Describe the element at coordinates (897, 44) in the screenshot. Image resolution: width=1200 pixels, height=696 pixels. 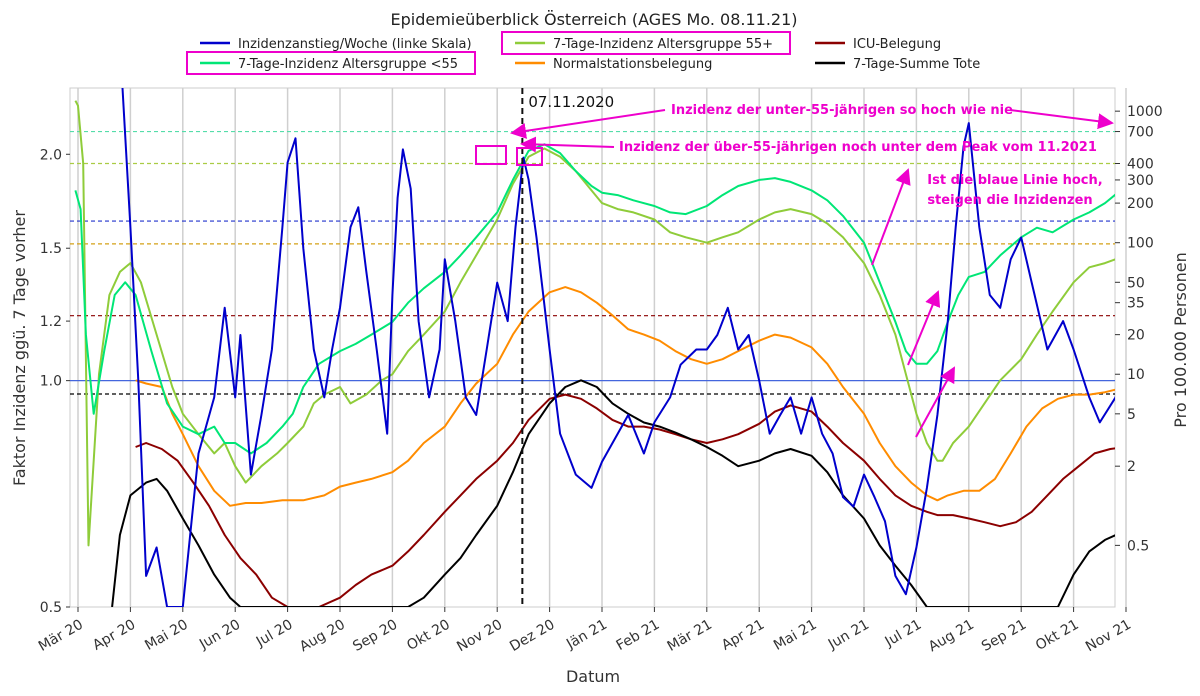
I see `legend-label: ICU-Belegung` at that location.